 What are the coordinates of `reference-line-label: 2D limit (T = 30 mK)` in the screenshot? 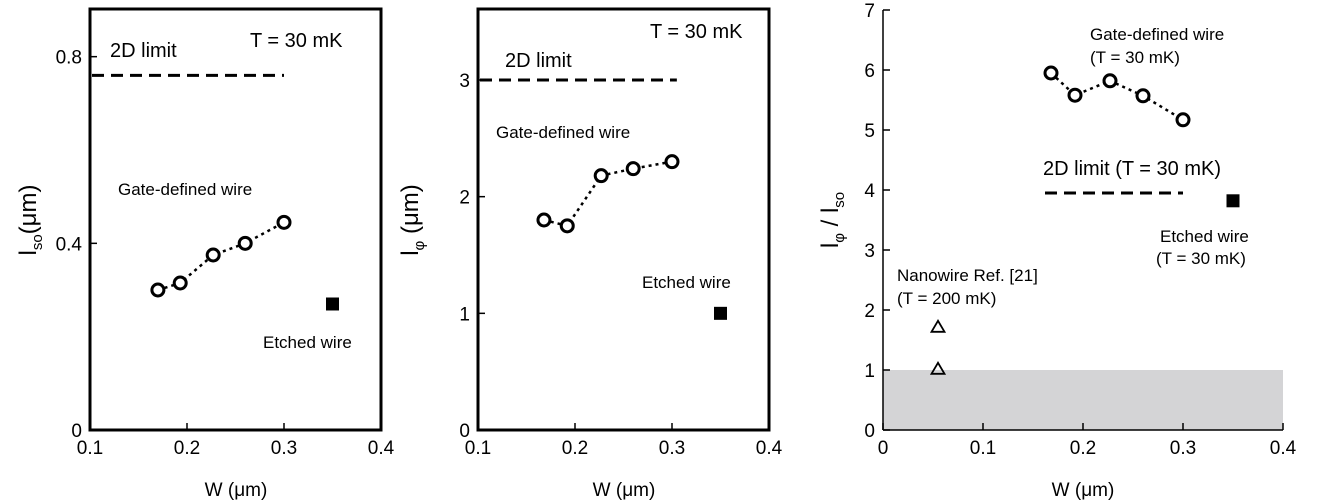 It's located at (1132, 169).